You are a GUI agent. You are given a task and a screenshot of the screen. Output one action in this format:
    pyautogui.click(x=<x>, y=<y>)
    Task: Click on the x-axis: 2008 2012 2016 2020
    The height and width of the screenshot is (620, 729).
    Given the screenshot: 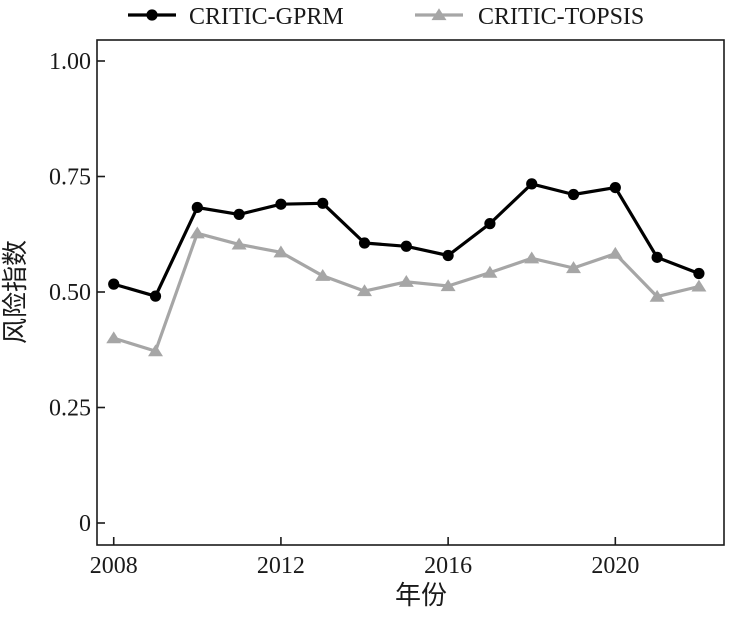 What is the action you would take?
    pyautogui.click(x=364, y=558)
    